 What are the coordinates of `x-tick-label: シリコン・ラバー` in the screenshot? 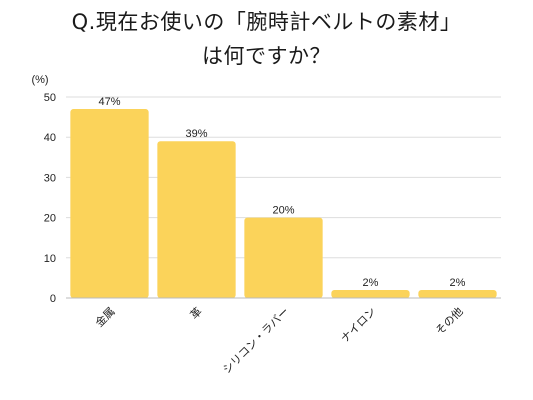 It's located at (255, 340).